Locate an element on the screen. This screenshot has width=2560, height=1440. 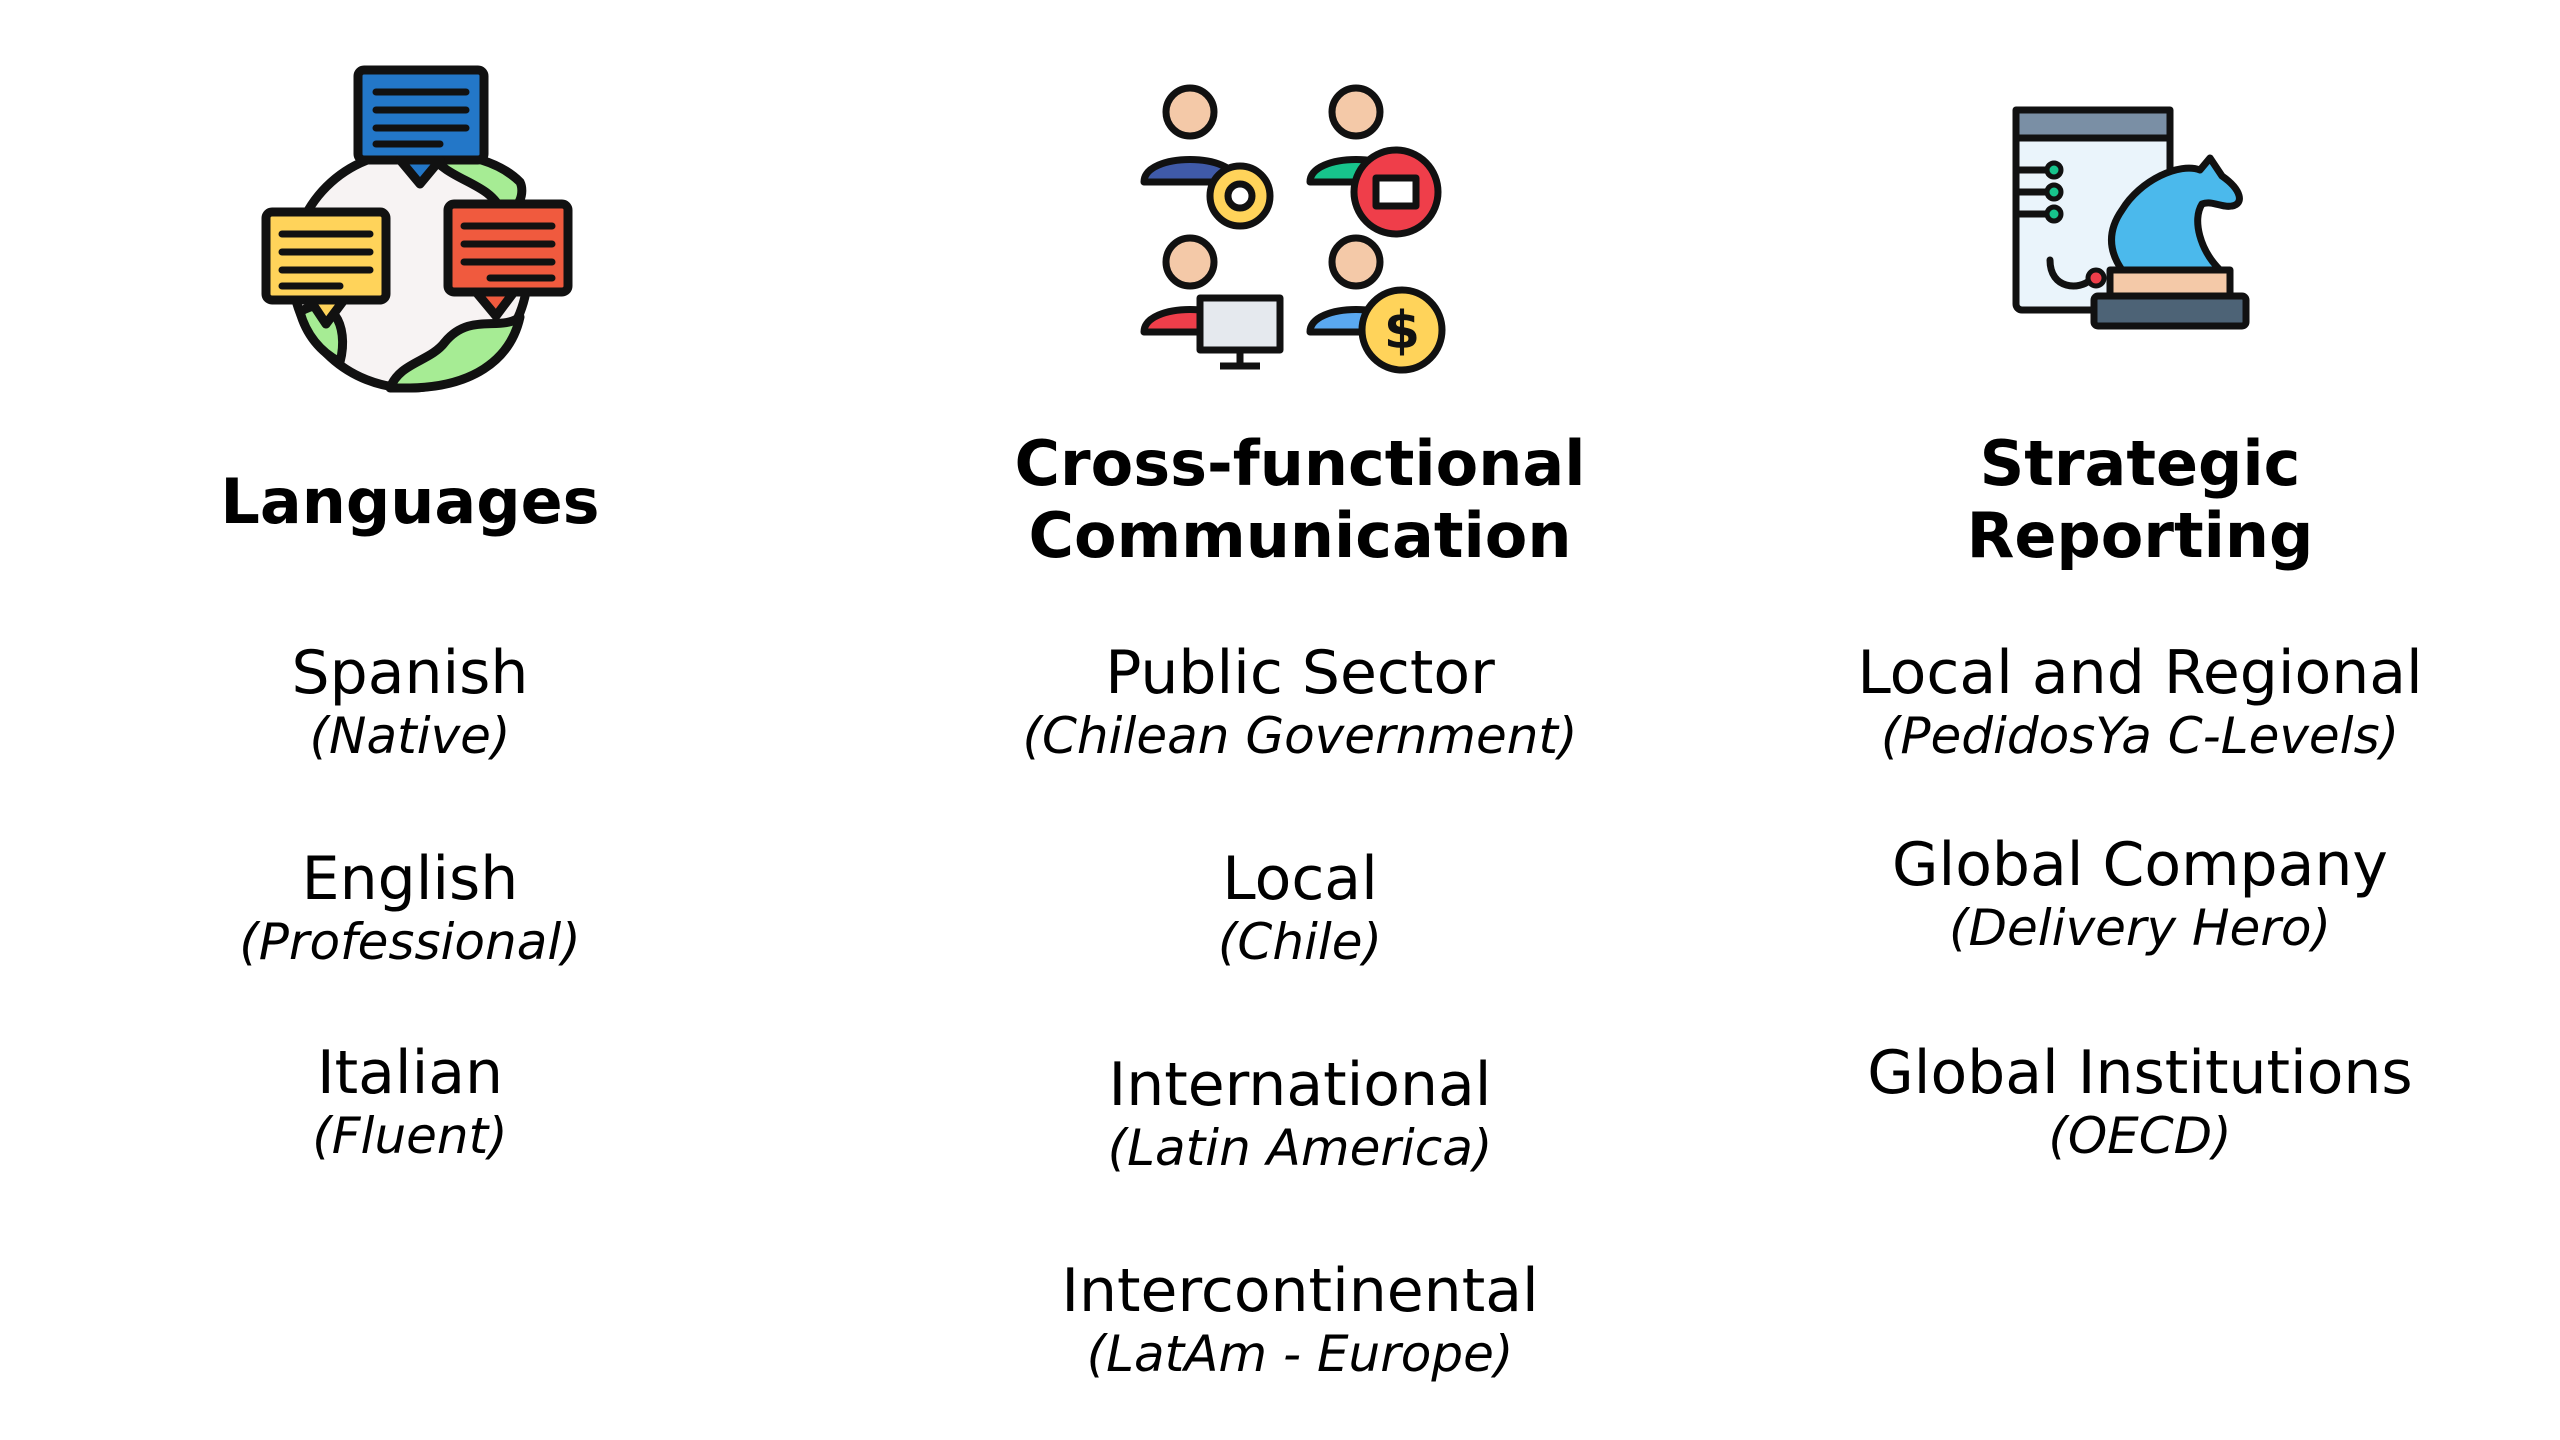
team-roles-icon: $ is located at coordinates (1293, 229).